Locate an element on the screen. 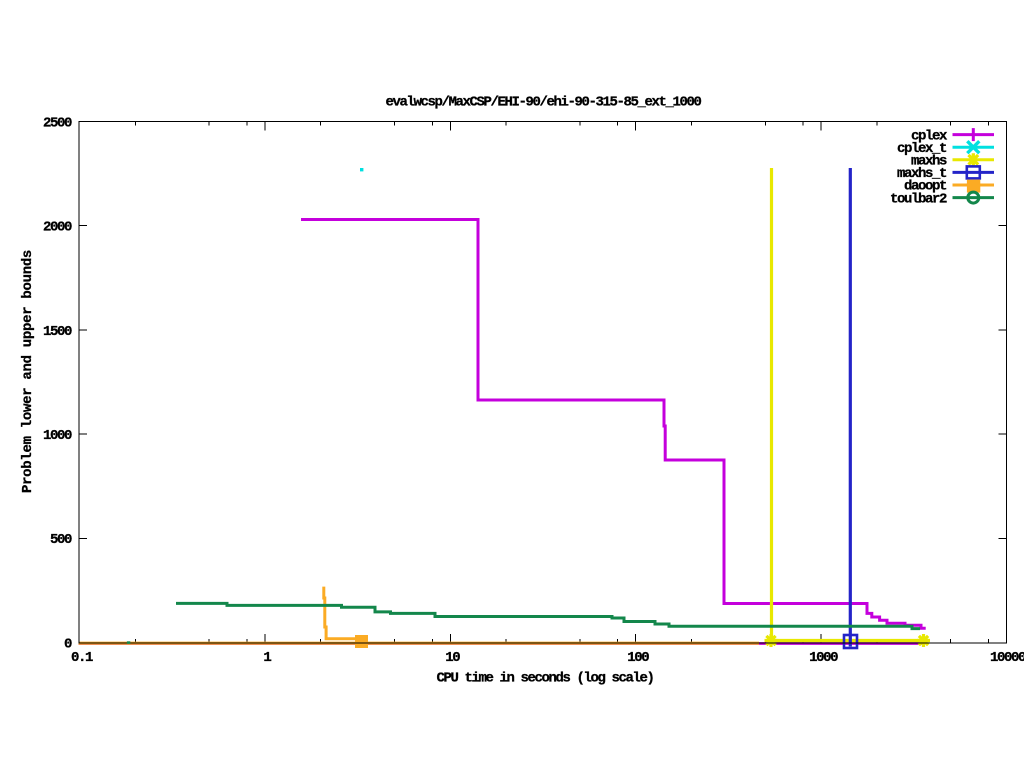 The width and height of the screenshot is (1024, 773). svg-text: toulbar2 is located at coordinates (918, 199).